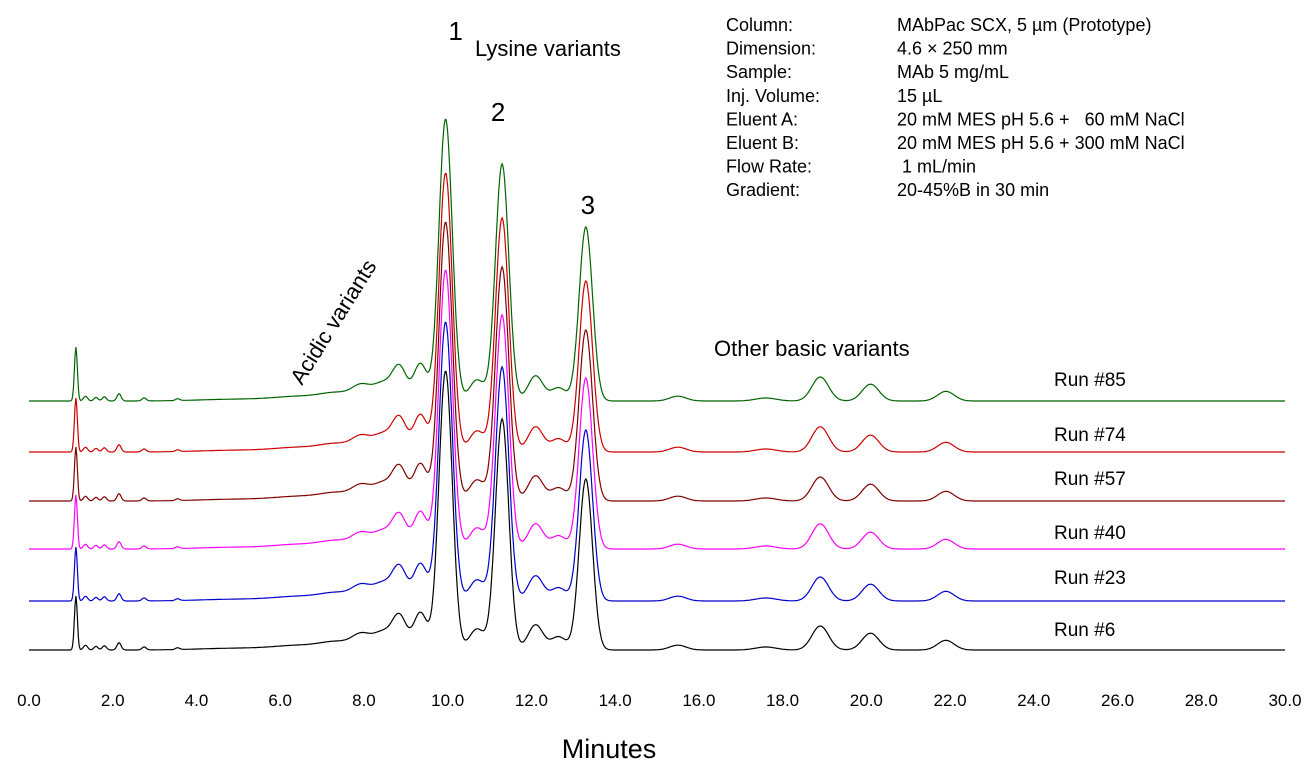  What do you see at coordinates (364, 700) in the screenshot?
I see `x-tick-label: 8.0` at bounding box center [364, 700].